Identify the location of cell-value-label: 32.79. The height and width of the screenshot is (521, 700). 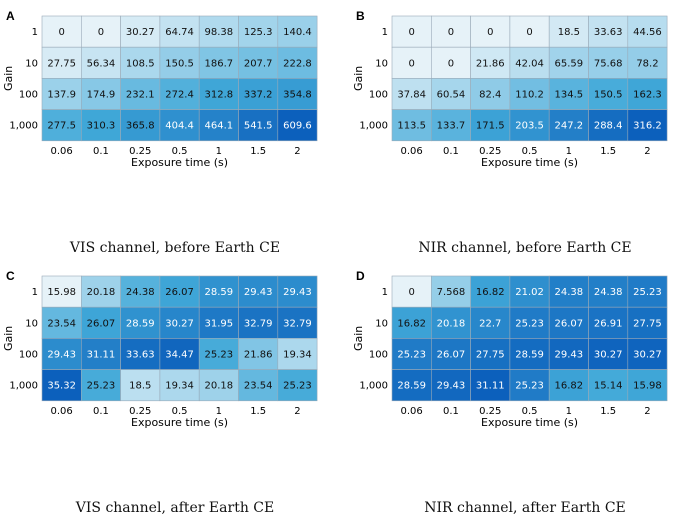
(297, 323).